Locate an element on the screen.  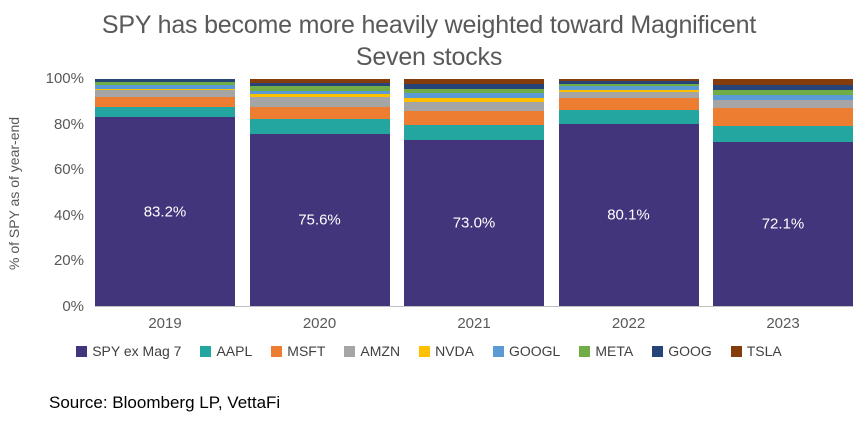
bar-value-label-2022: 80.1% is located at coordinates (628, 215).